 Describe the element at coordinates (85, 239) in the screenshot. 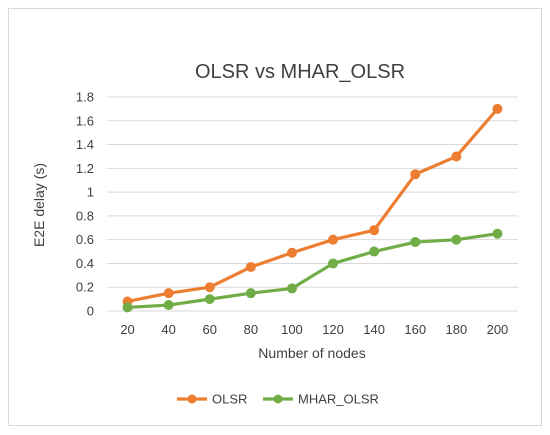

I see `y-tick-label: 0.6` at that location.